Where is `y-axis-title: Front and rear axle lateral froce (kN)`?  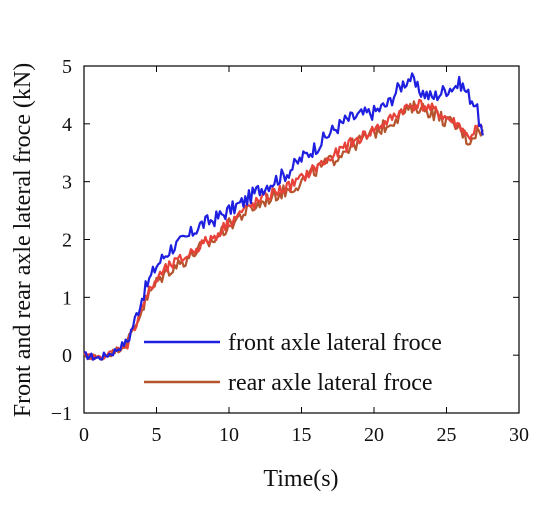
y-axis-title: Front and rear axle lateral froce (kN) is located at coordinates (23, 240).